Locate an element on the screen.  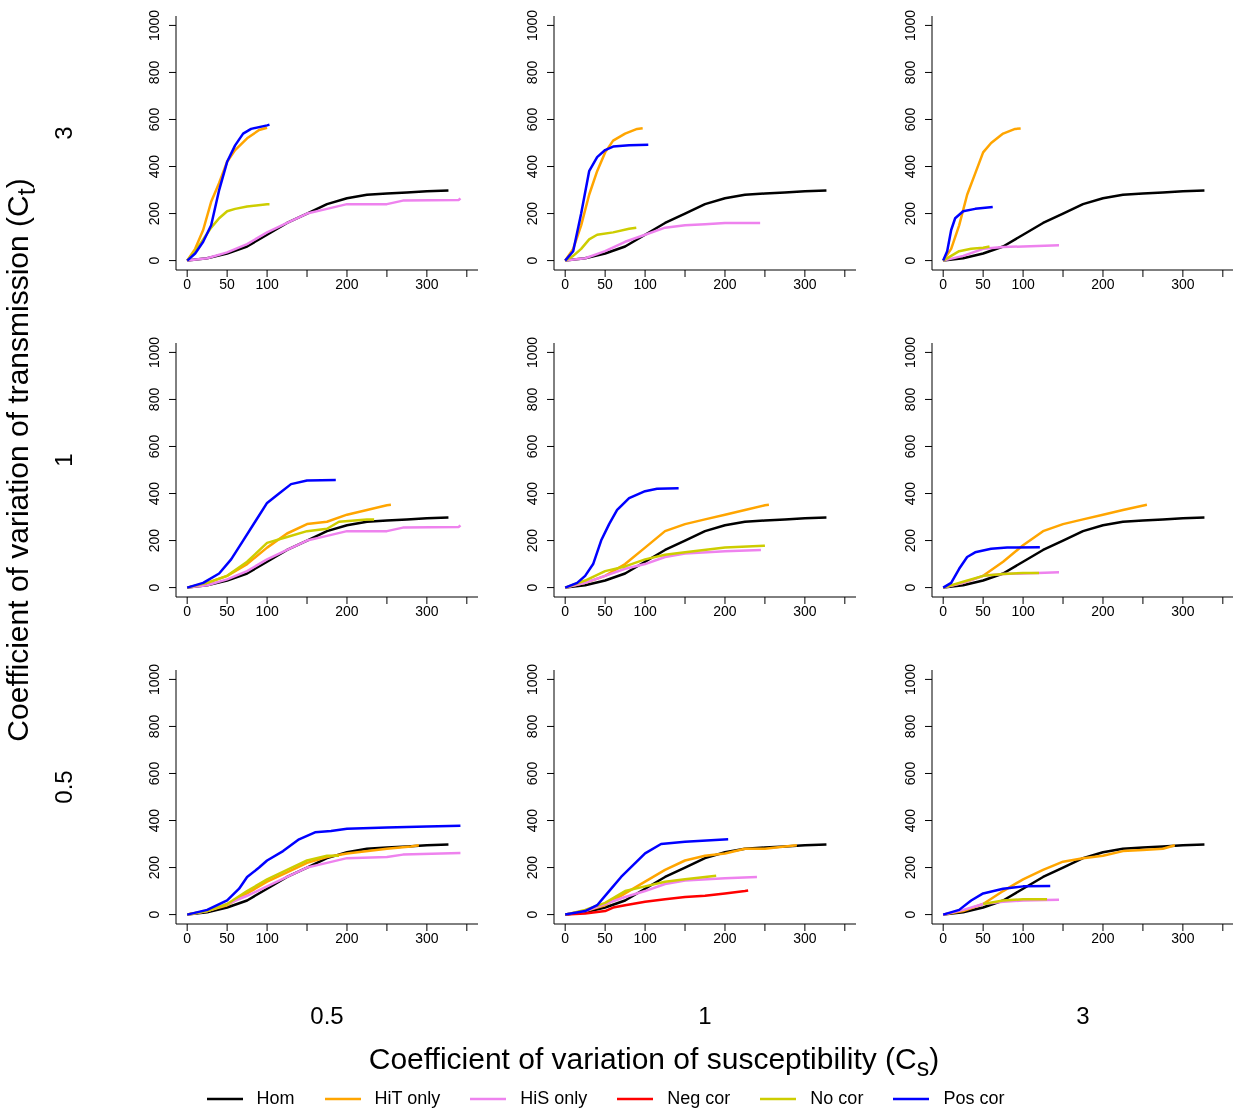
x-axis-title: 1 is located at coordinates (705, 1016).